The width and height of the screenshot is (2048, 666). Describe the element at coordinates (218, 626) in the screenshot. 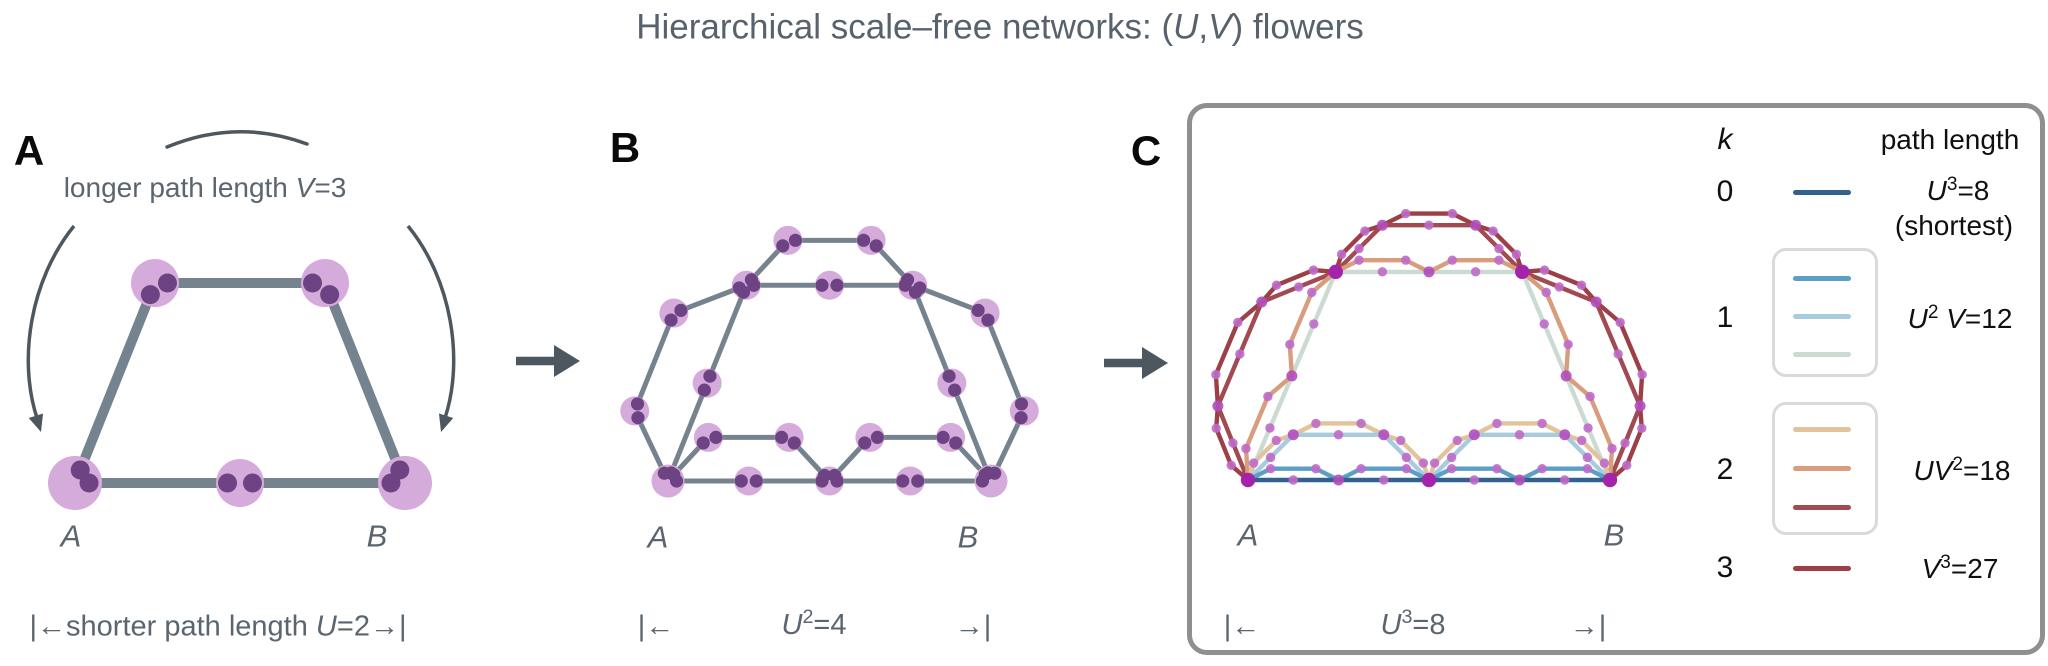

I see `panel-a-ruler: |←shorter path length U=2→|` at that location.